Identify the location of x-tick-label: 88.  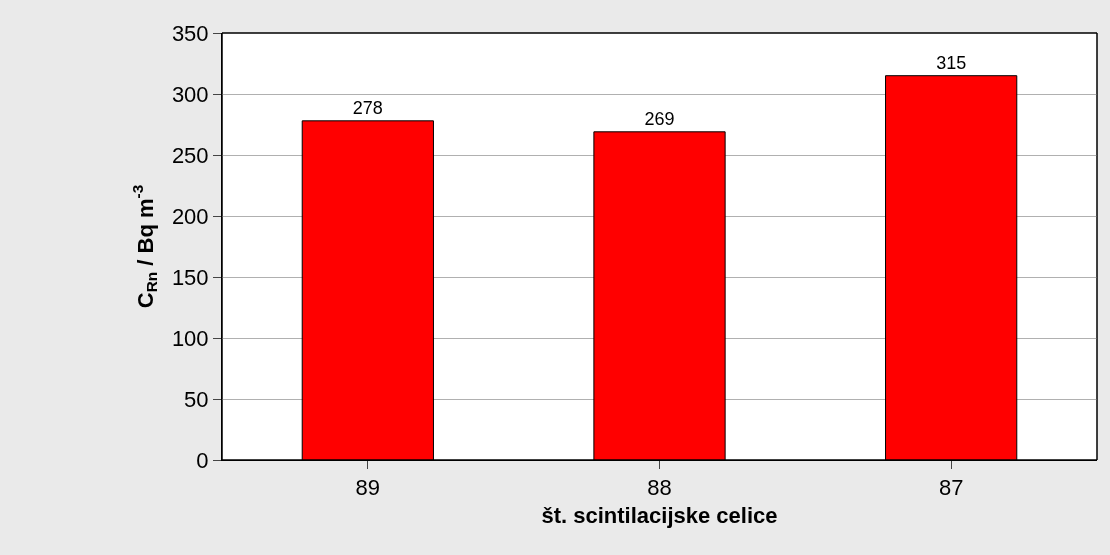
(659, 488).